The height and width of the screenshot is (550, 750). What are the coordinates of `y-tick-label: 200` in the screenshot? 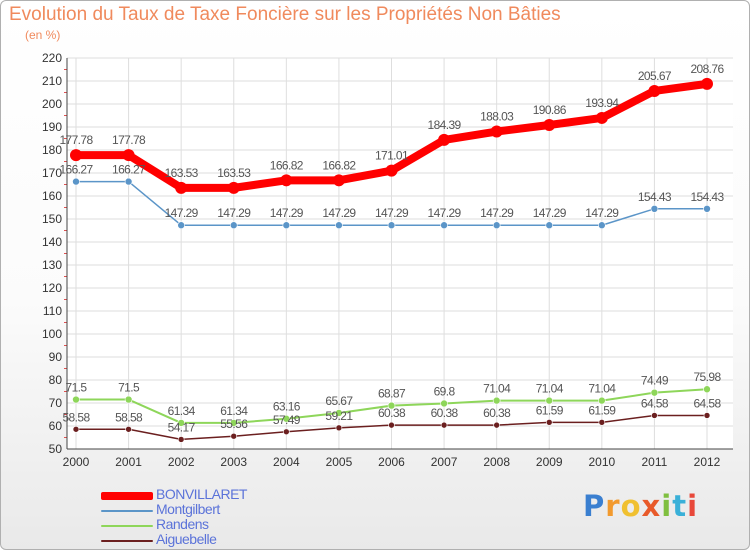 It's located at (52, 104).